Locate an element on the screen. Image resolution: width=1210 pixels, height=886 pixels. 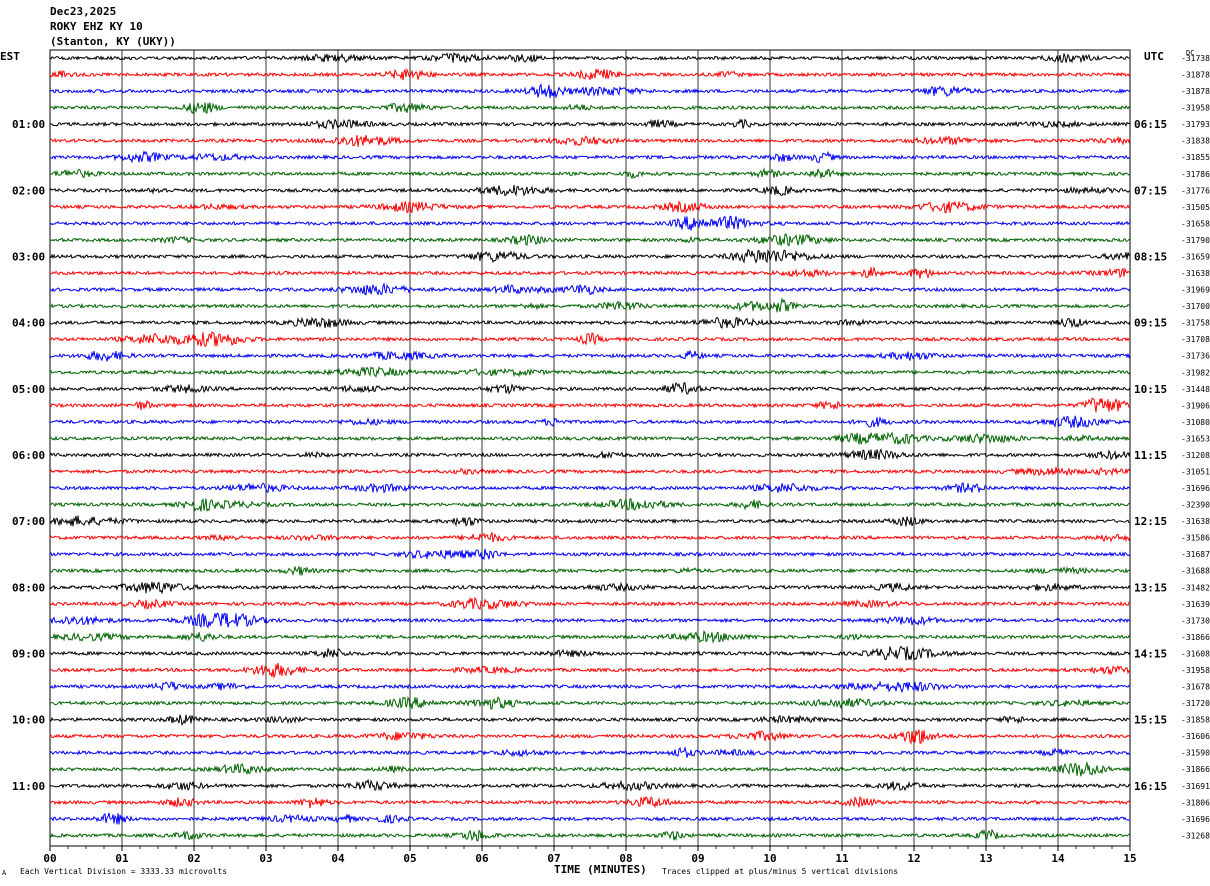
dc-offset-label: -31858 is located at coordinates (1195, 720).